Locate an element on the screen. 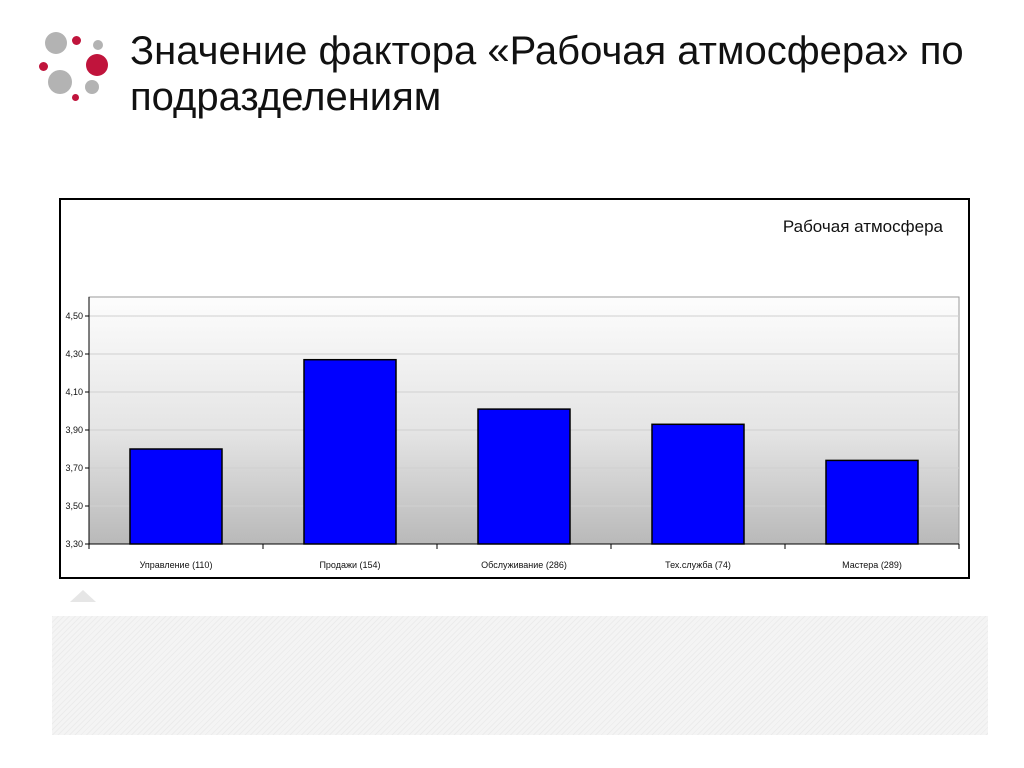  y-tick-label: 4,10 is located at coordinates (74, 392).